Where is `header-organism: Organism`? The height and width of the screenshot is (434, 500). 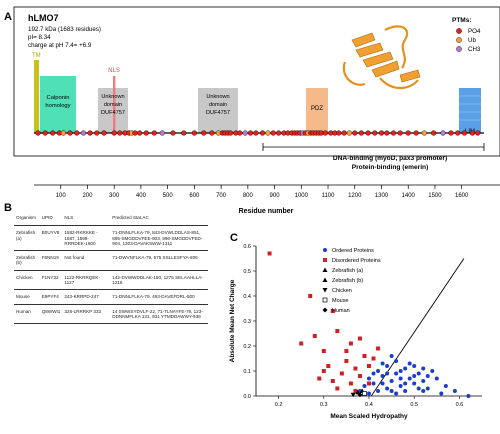 header-organism: Organism is located at coordinates (27, 219).